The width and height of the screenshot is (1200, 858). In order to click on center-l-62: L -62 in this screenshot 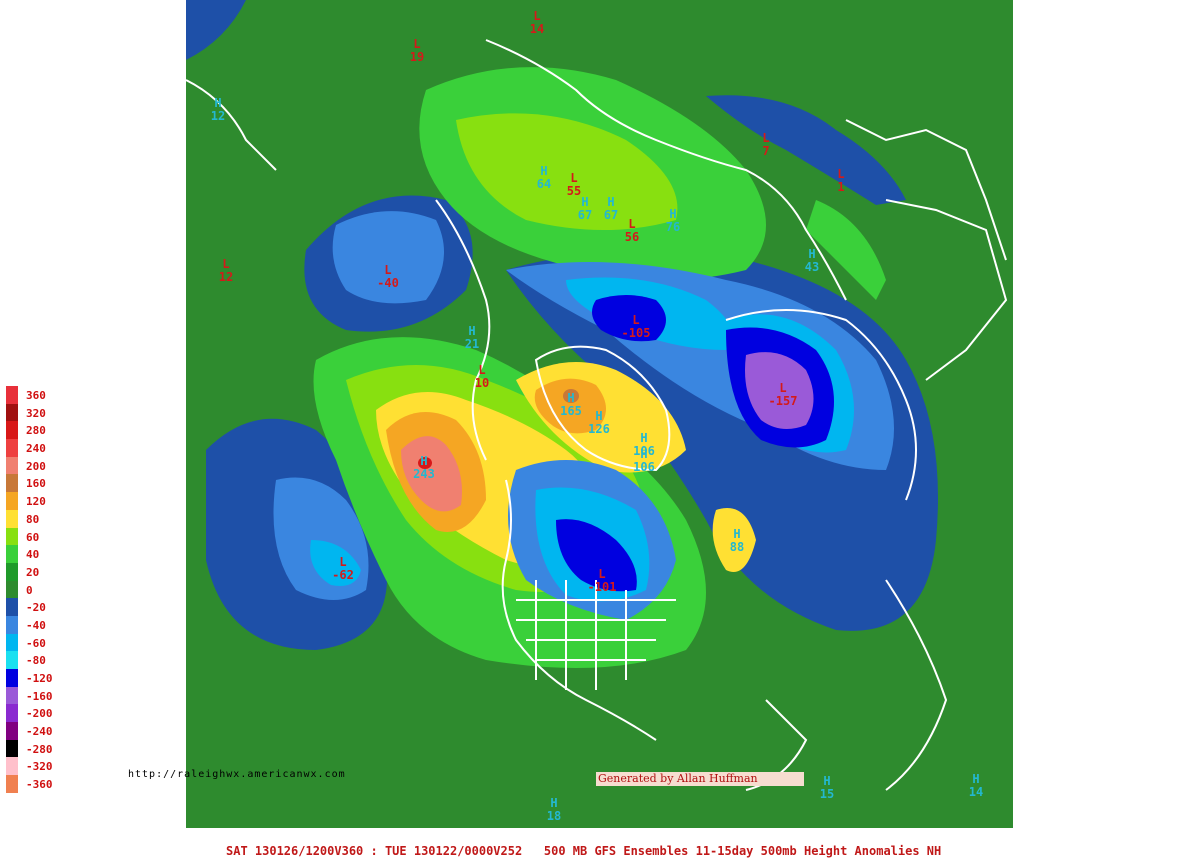, I will do `click(343, 569)`.